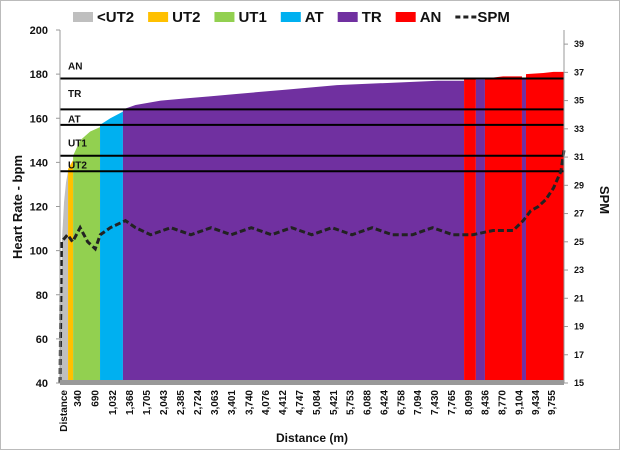 This screenshot has height=450, width=620. I want to click on x-tick-label: Distance, so click(64, 411).